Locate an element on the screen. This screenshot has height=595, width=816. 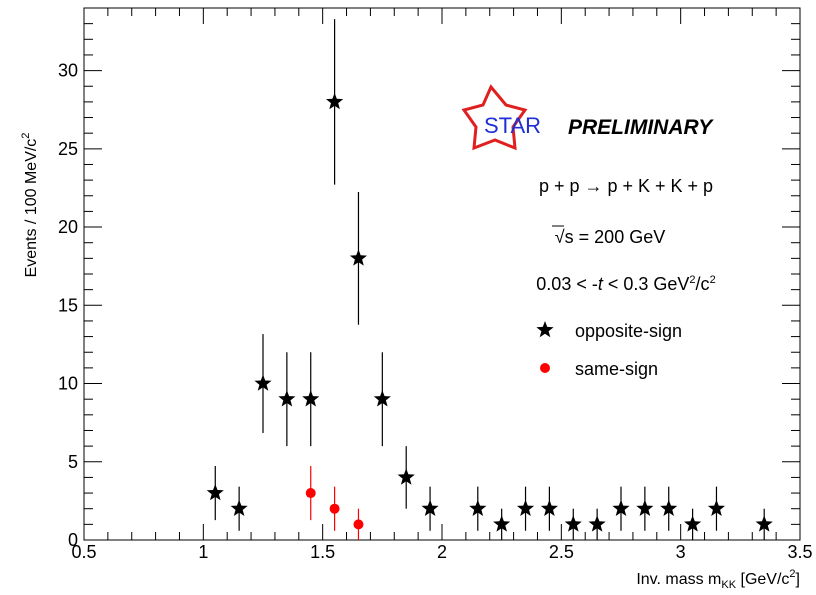
legend-marker-opposite-sign is located at coordinates (545, 329).